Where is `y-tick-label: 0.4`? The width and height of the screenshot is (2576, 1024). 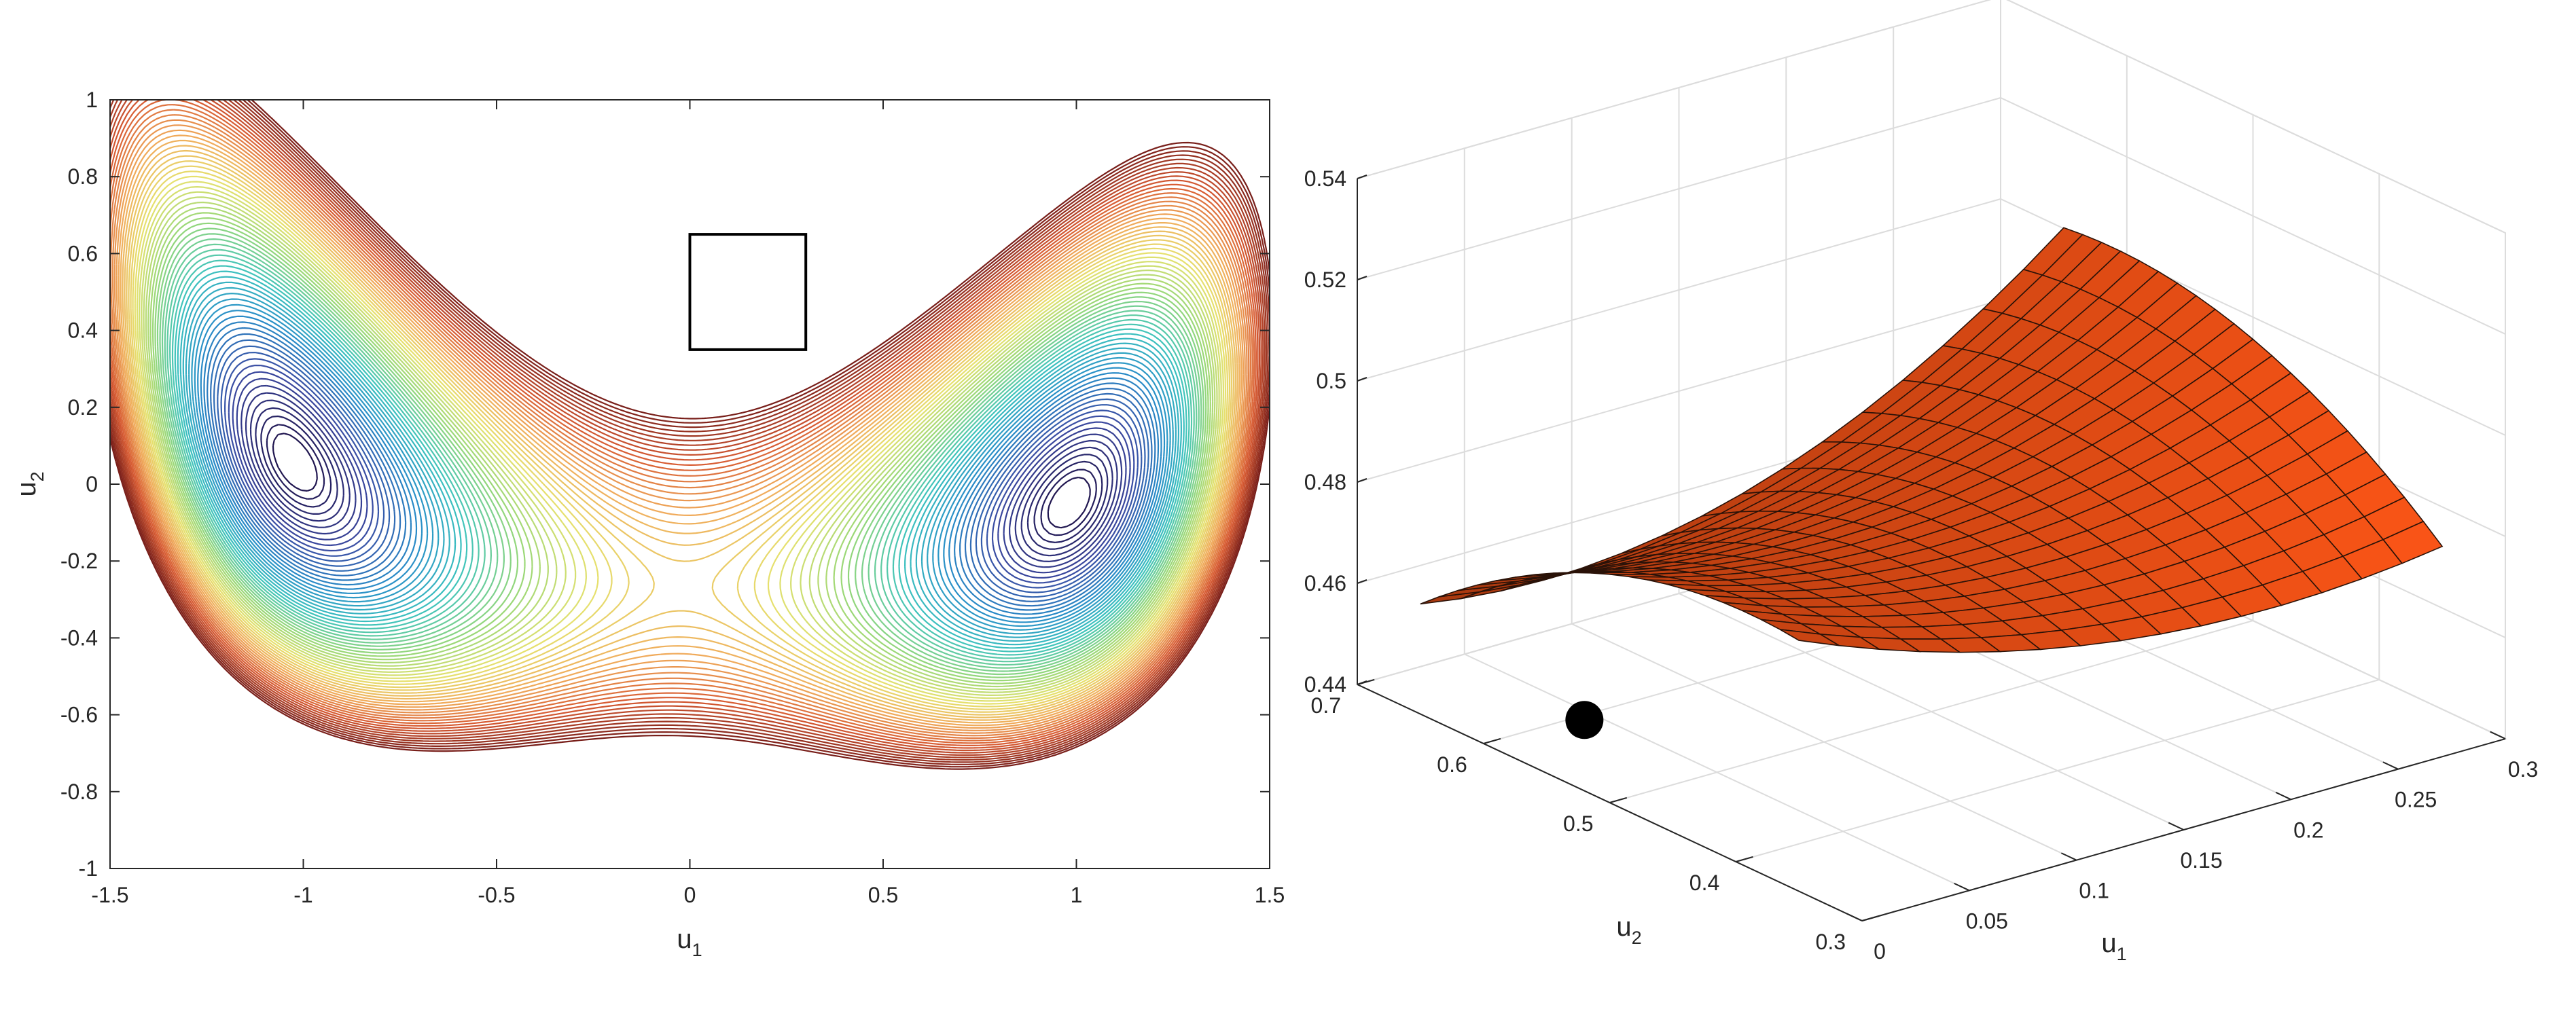
y-tick-label: 0.4 is located at coordinates (83, 330).